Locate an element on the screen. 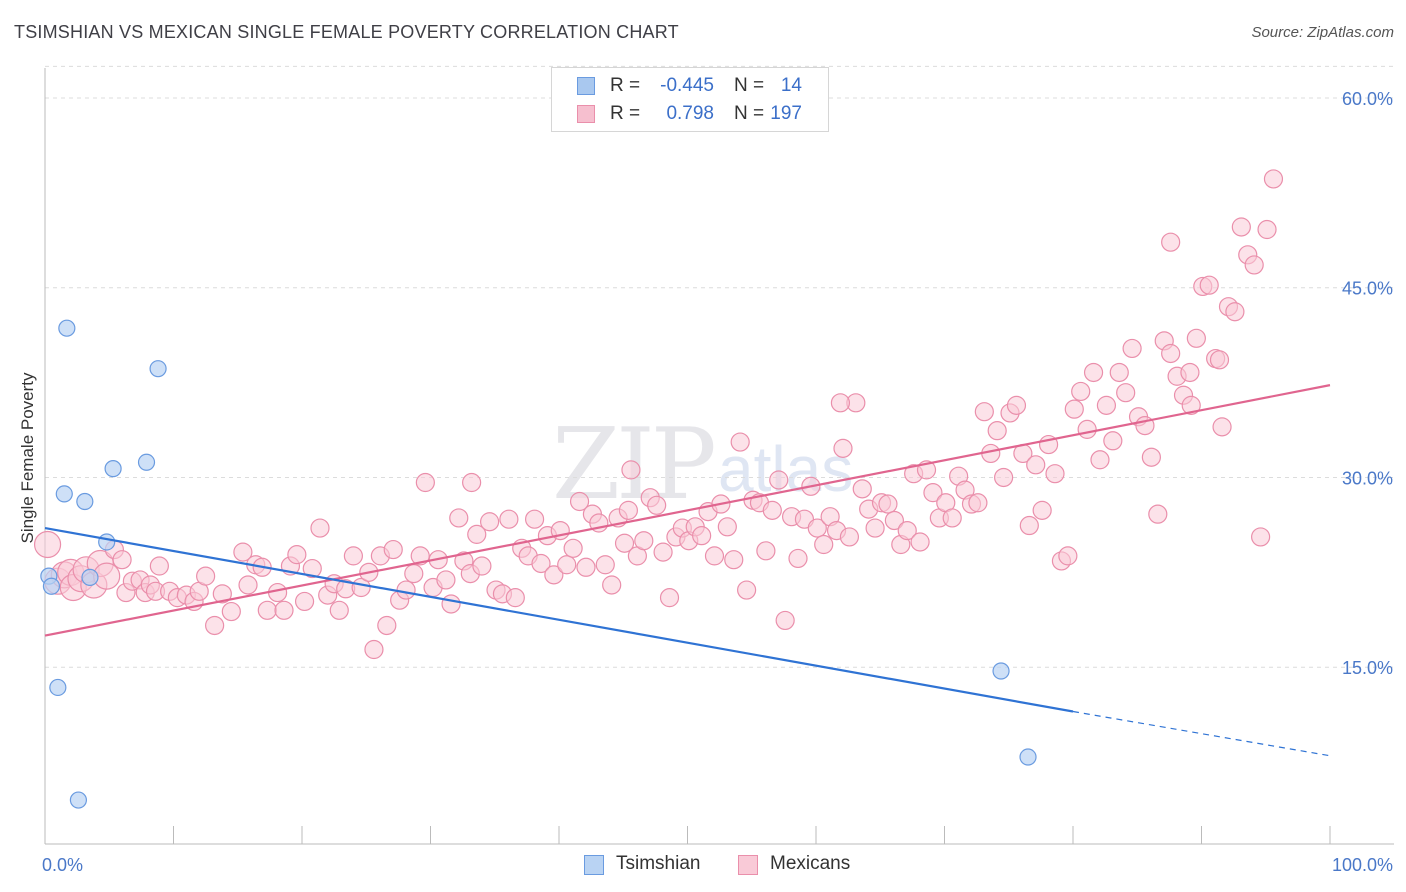  series-legend: Tsimshian Mexicans is located at coordinates (703, 864).